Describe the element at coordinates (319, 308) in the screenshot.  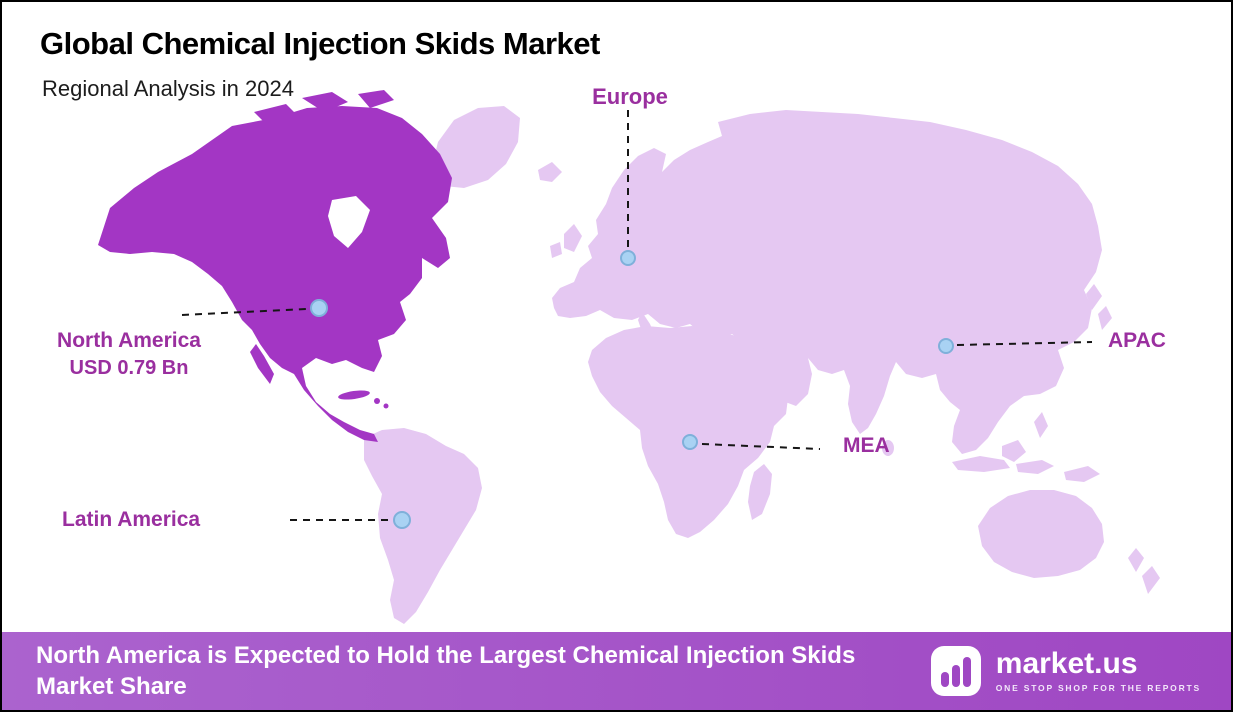
I see `marker-north-america` at that location.